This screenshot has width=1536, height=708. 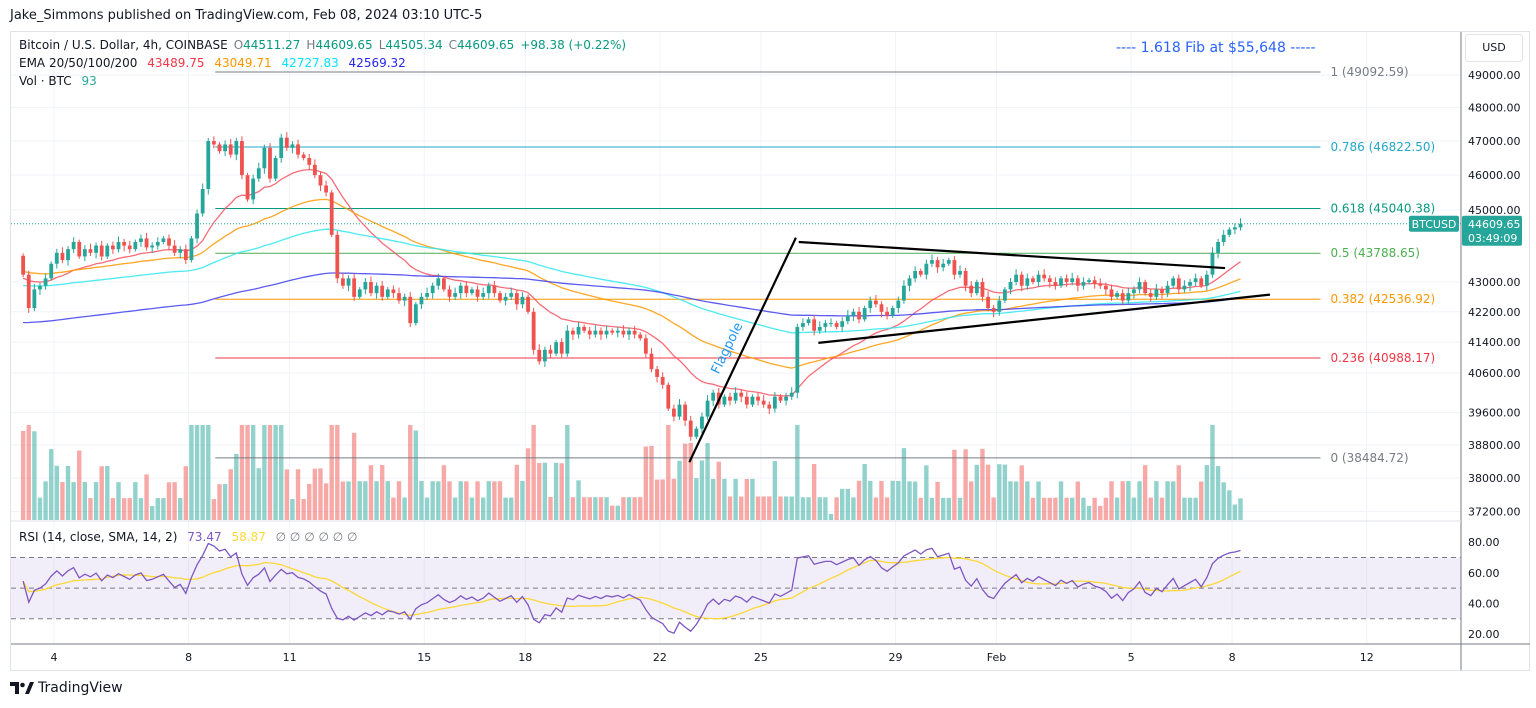 I want to click on time-tick-label: 8, so click(x=1232, y=657).